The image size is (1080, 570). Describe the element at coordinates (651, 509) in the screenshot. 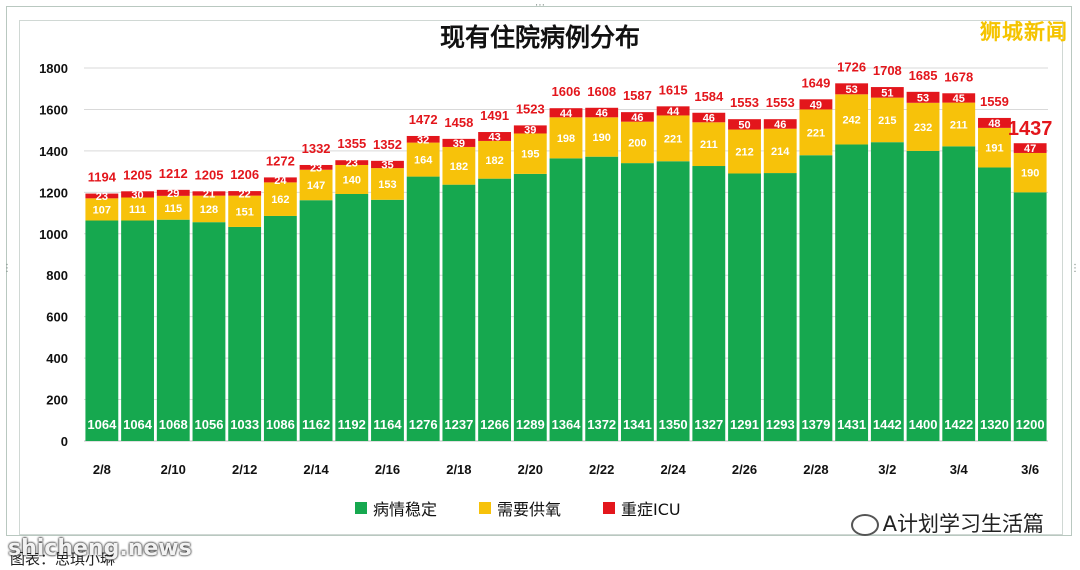

I see `legend-label-icu: 重症ICU` at that location.